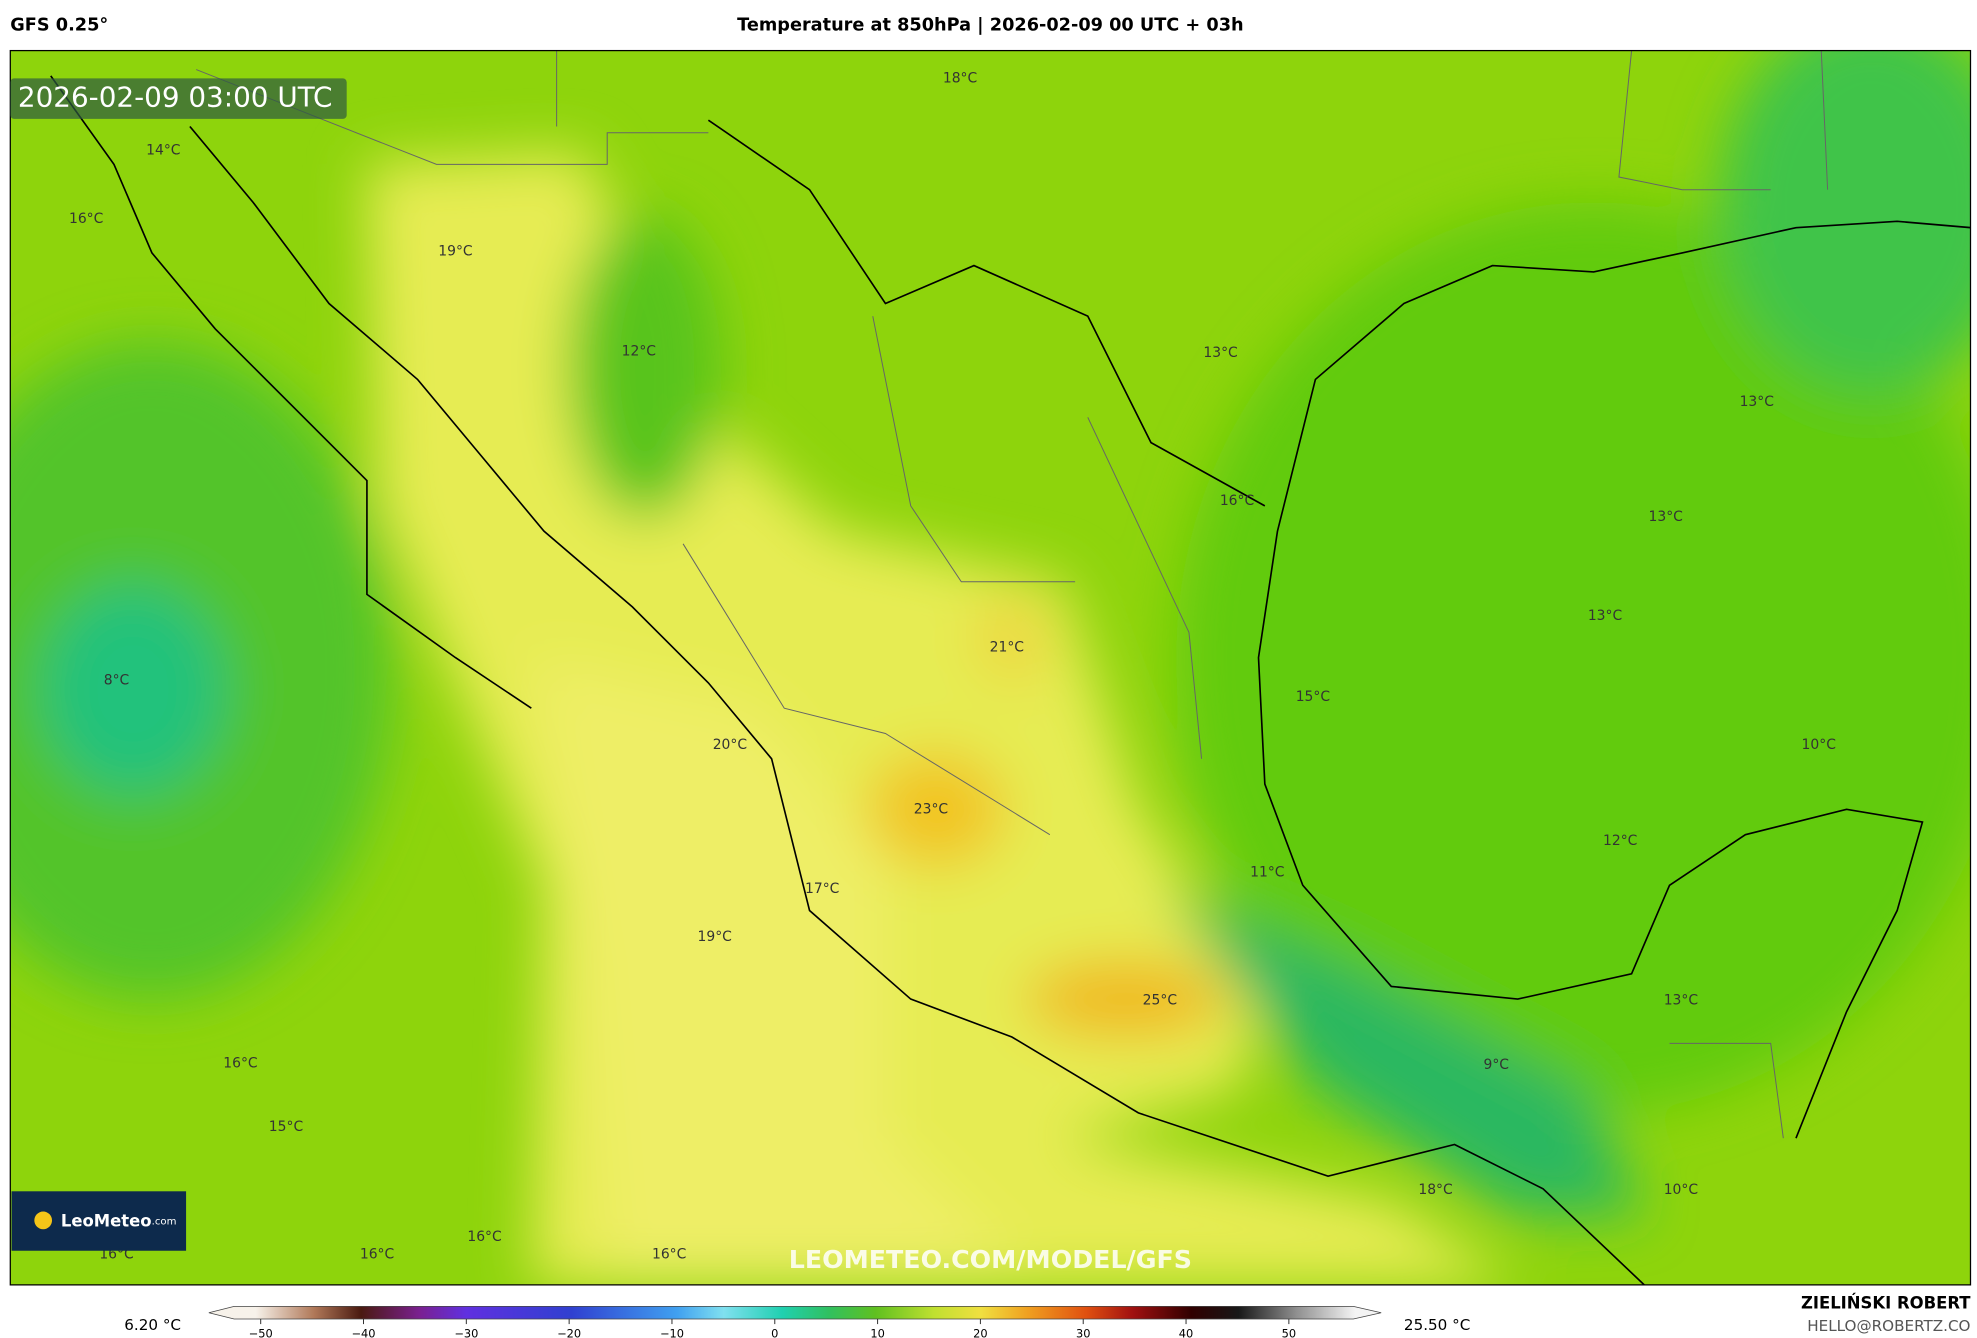 Image resolution: width=1977 pixels, height=1338 pixels. What do you see at coordinates (1437, 1325) in the screenshot?
I see `legend-max: 25.50 °C` at bounding box center [1437, 1325].